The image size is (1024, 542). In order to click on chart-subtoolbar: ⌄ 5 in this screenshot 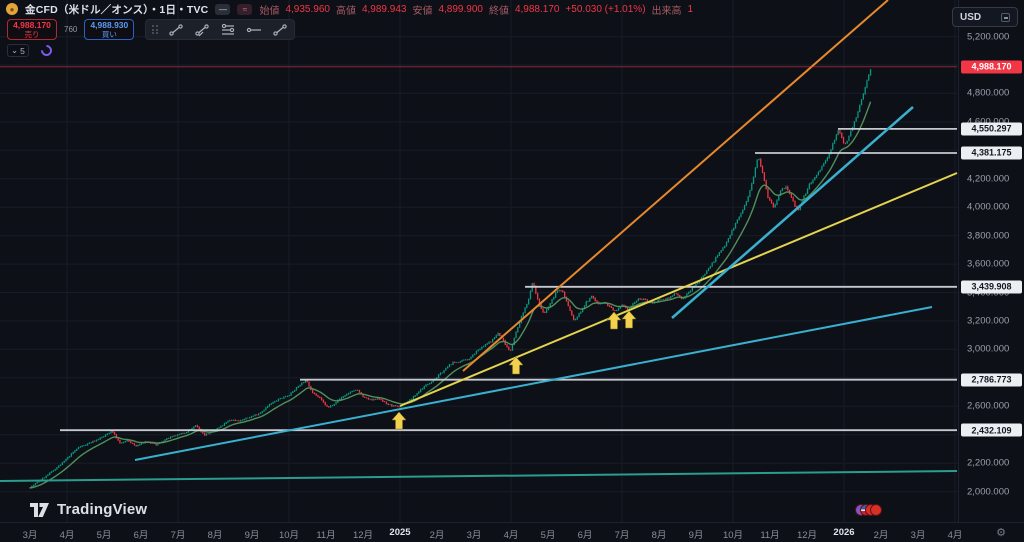, I will do `click(31, 50)`.